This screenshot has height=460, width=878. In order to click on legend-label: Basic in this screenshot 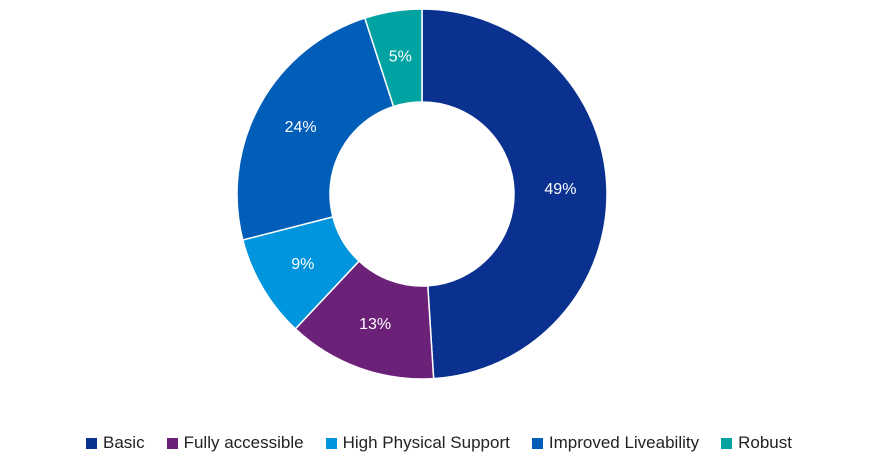, I will do `click(124, 442)`.